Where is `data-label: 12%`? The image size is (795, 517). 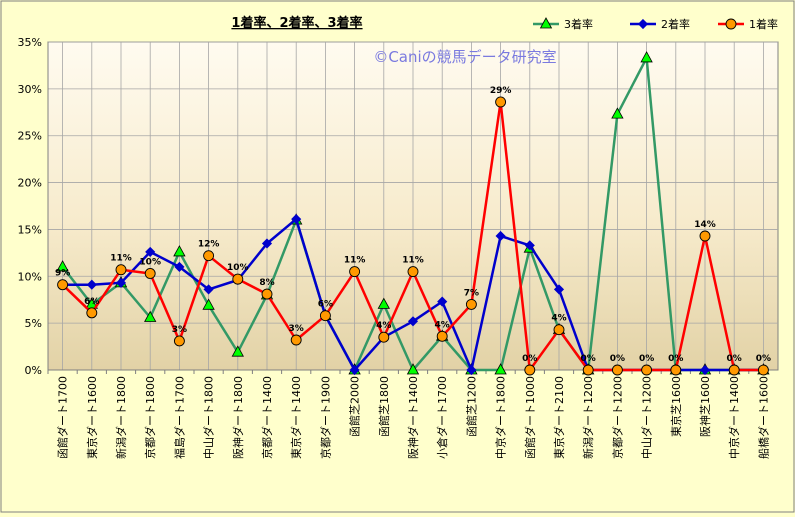 data-label: 12% is located at coordinates (209, 245).